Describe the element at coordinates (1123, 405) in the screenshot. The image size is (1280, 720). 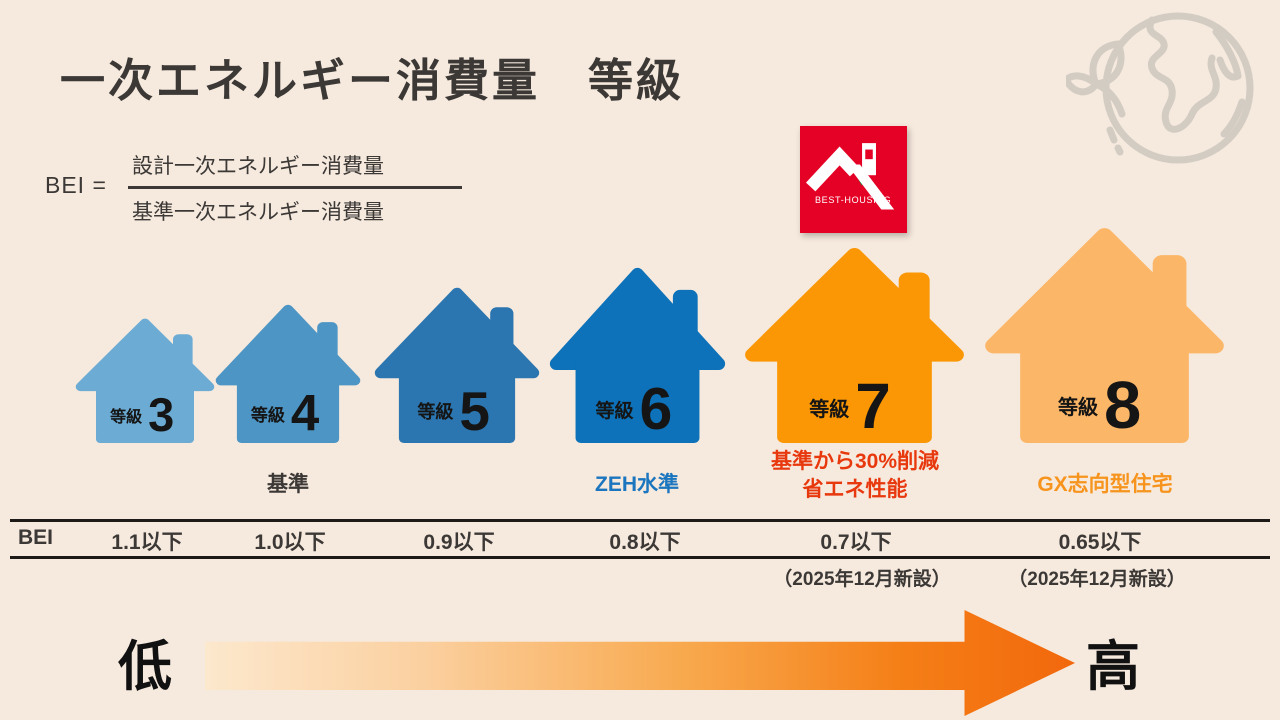
I see `grade-number: 8` at that location.